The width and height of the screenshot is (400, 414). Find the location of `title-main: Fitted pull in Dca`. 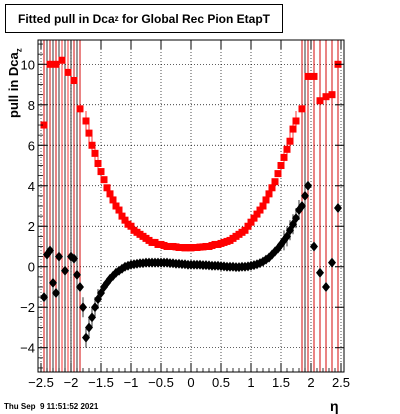

title-main: Fitted pull in Dca is located at coordinates (66, 18).